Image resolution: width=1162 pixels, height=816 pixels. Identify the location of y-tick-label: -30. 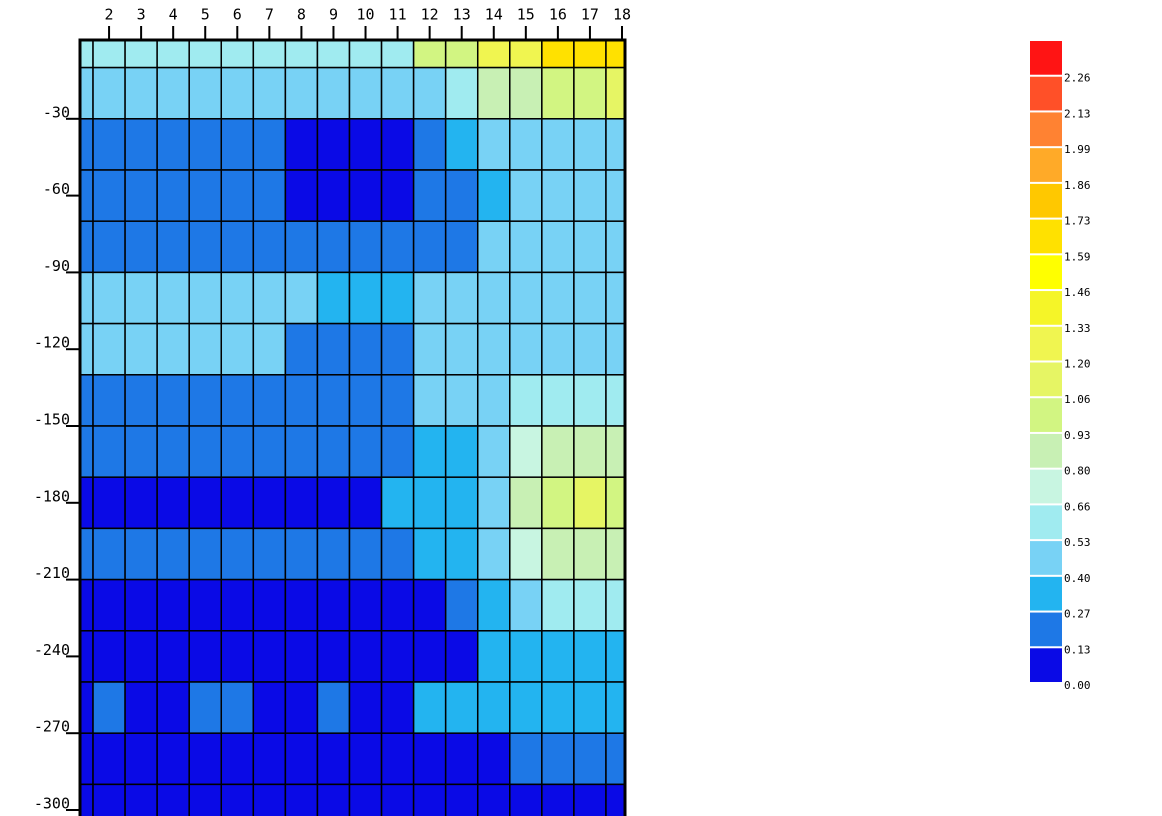
(56, 112).